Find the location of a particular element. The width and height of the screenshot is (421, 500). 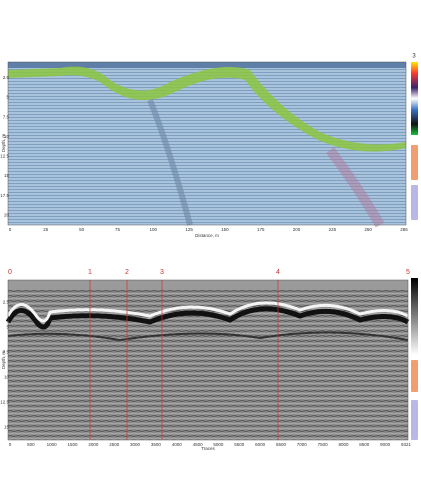

marker-label: 2 is located at coordinates (127, 272).